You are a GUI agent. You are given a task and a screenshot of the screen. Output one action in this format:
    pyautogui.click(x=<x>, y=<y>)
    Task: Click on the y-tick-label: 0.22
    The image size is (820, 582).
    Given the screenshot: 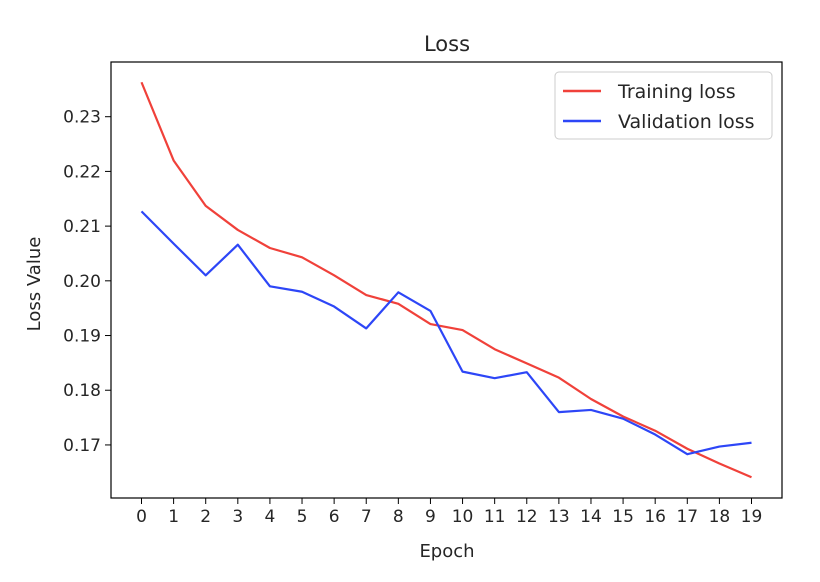 What is the action you would take?
    pyautogui.click(x=82, y=172)
    